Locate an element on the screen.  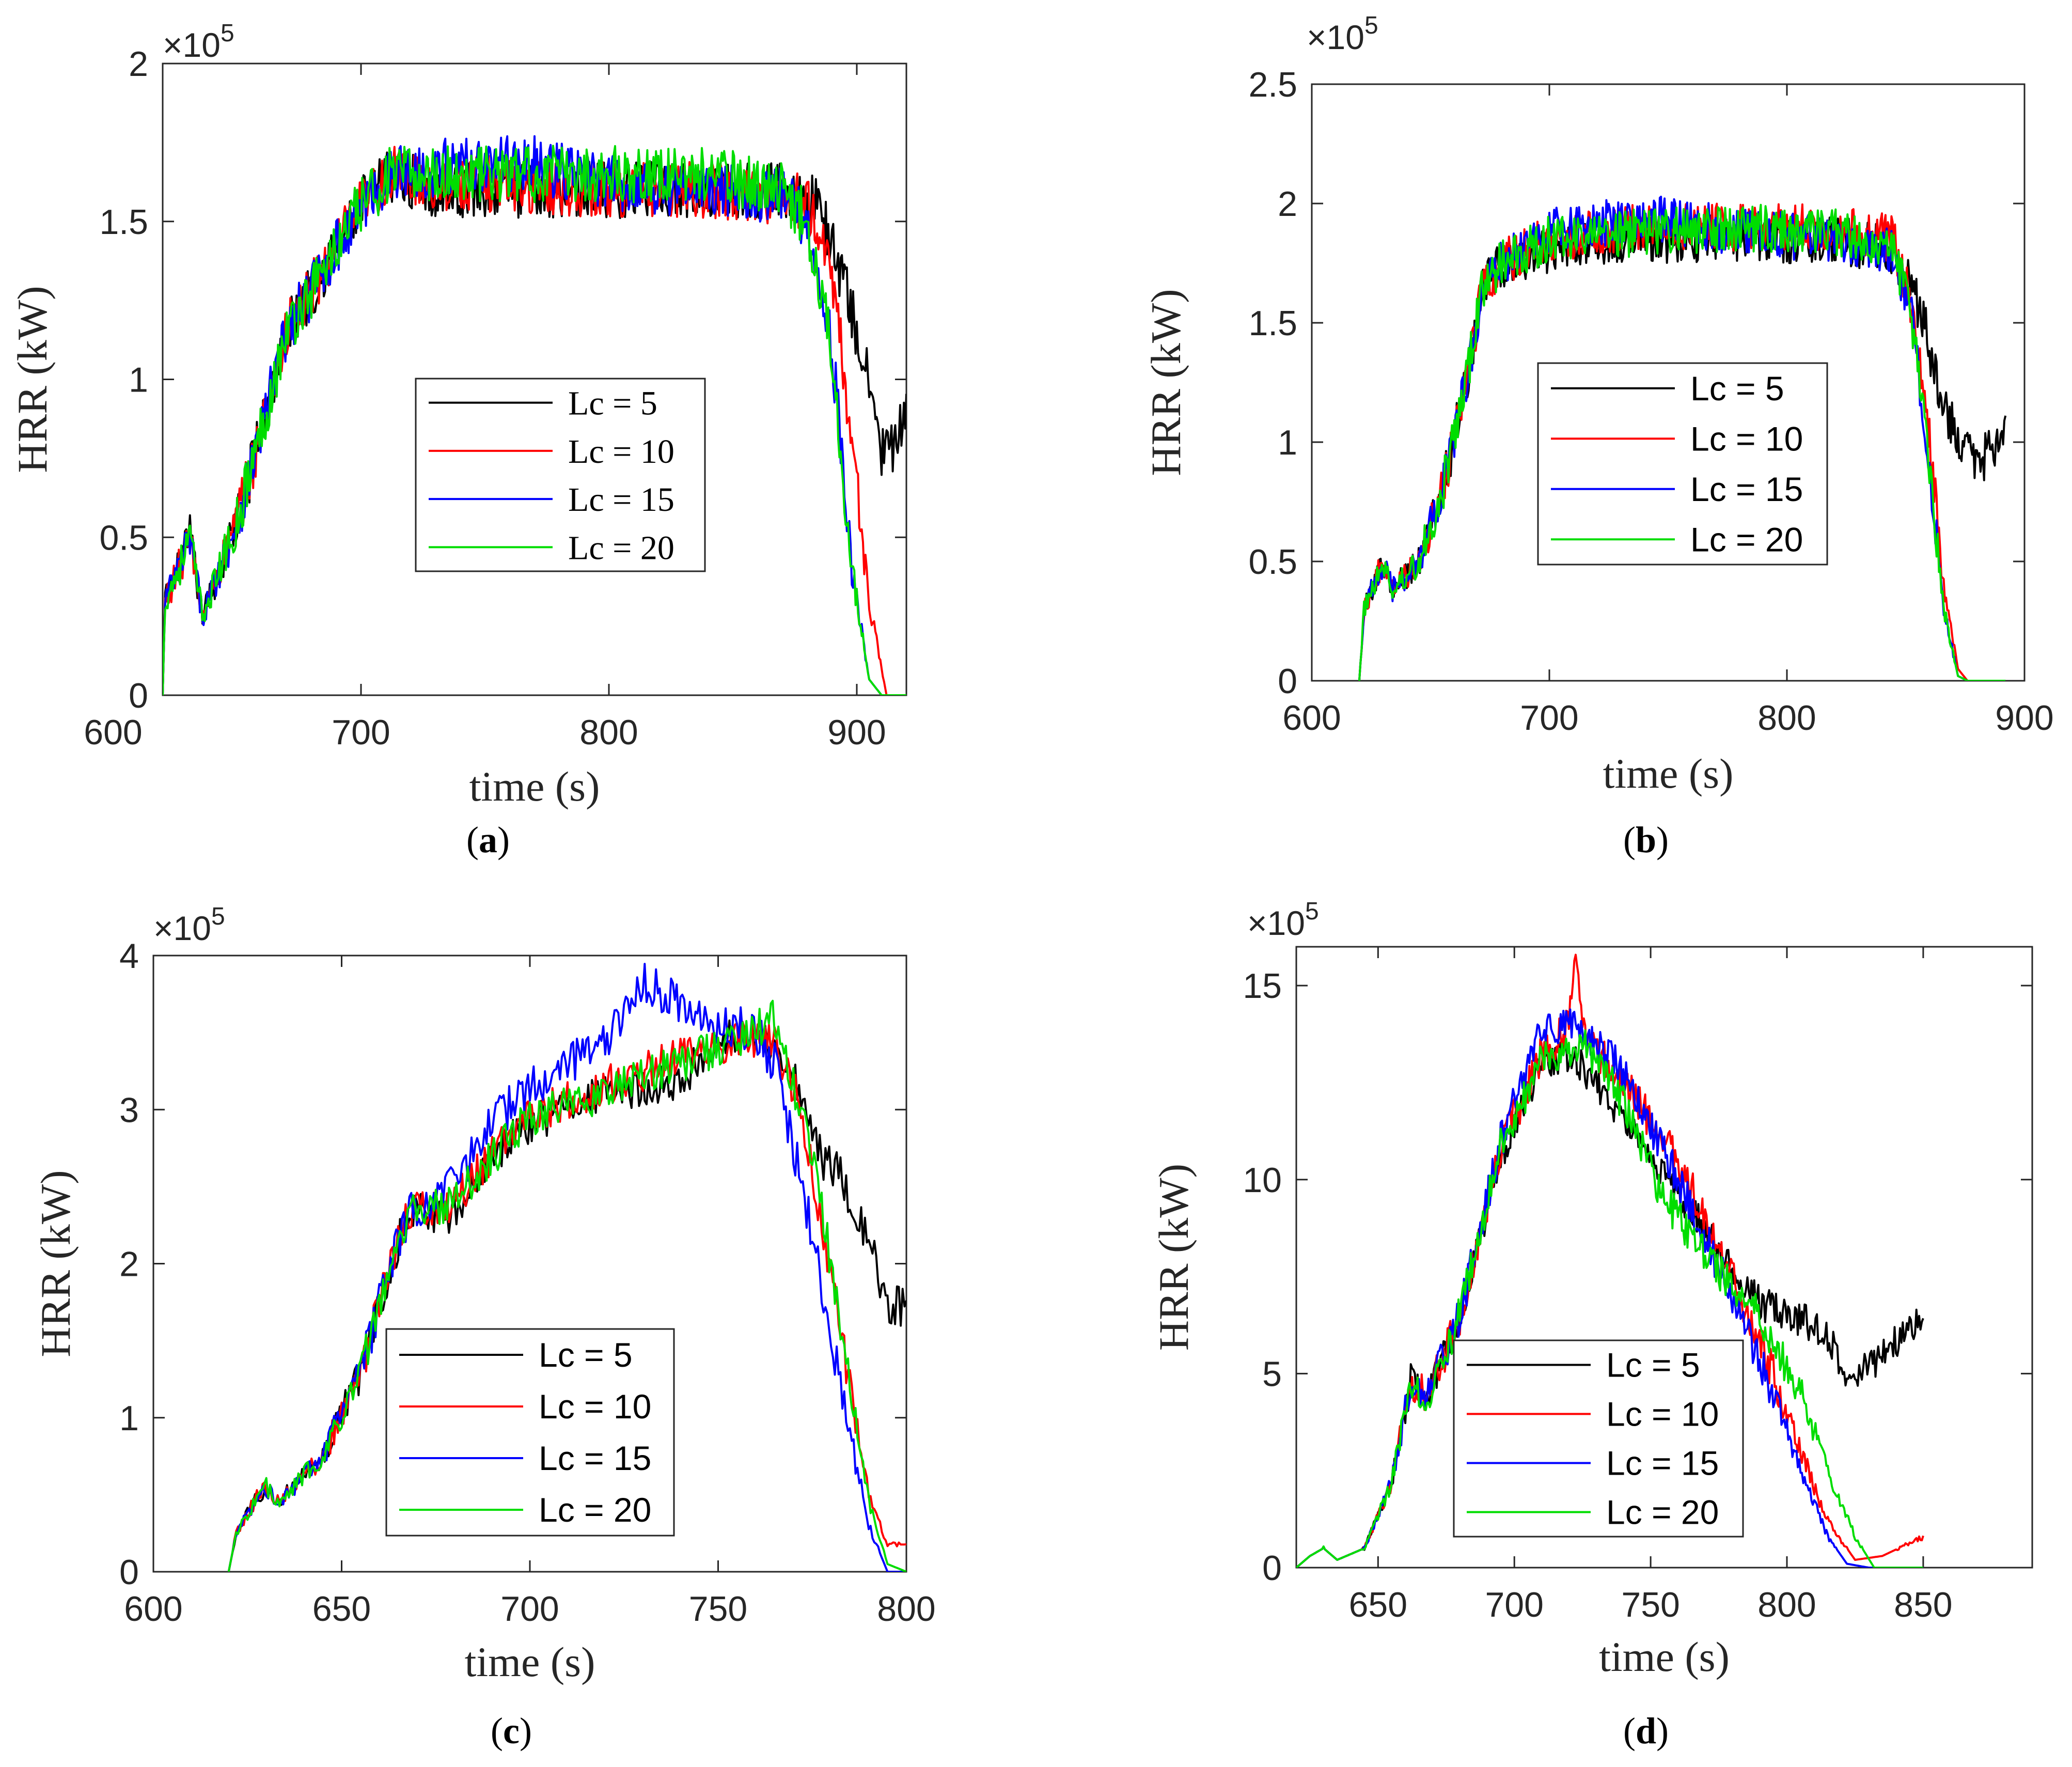
panel-caption: (a) is located at coordinates (488, 840).